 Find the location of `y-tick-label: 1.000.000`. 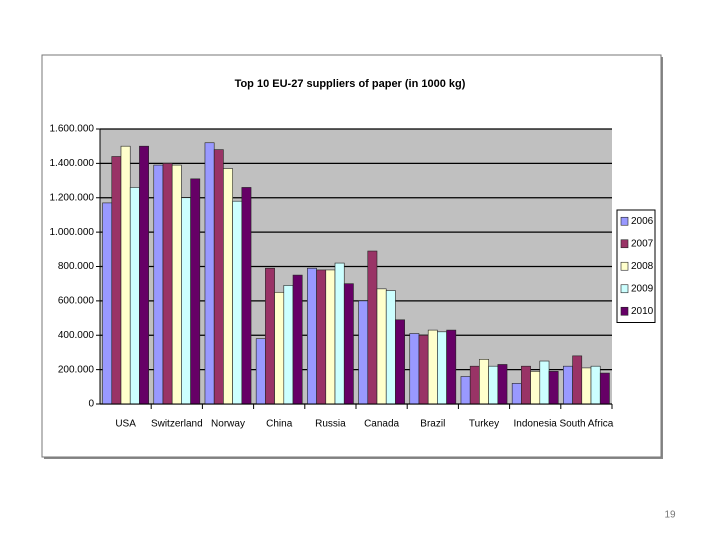

y-tick-label: 1.000.000 is located at coordinates (72, 232).